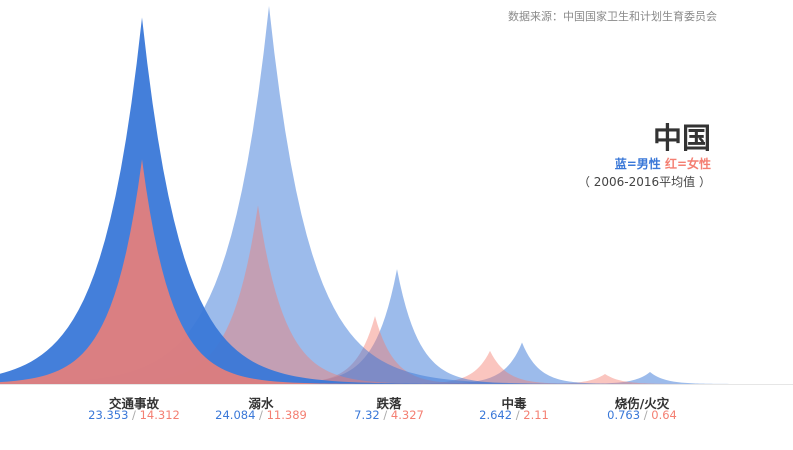 The image size is (793, 450). I want to click on category-label-1: 交通事故, so click(133, 403).